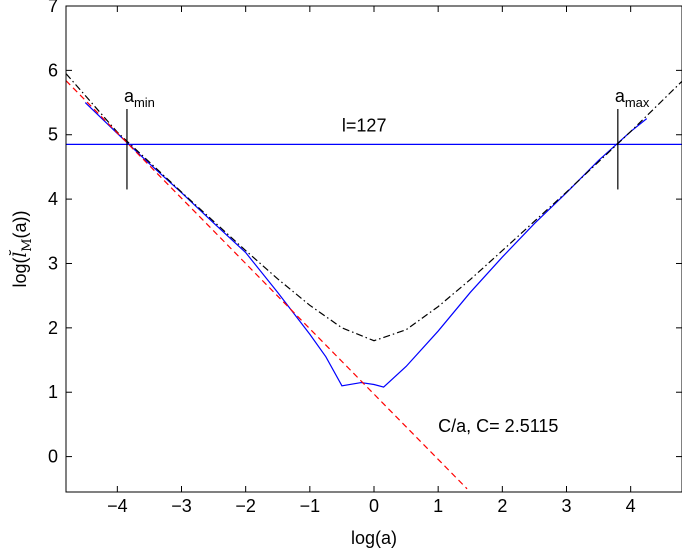 The image size is (682, 550). Describe the element at coordinates (374, 506) in the screenshot. I see `x-tick-label: 0` at that location.